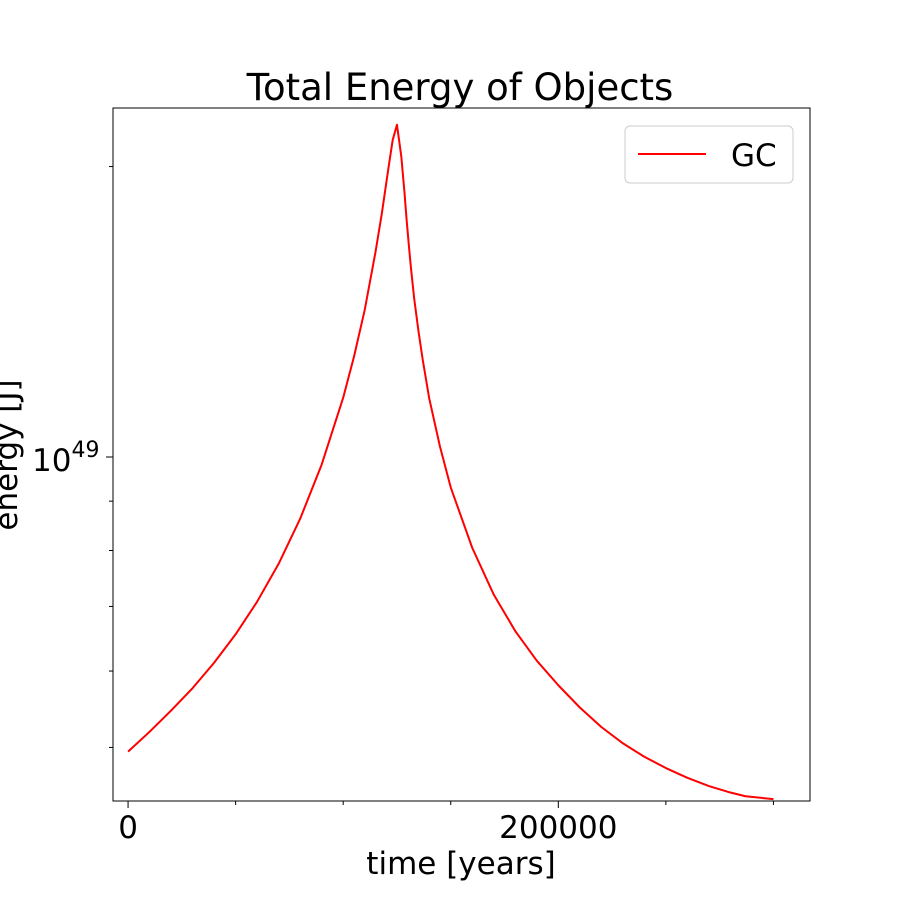 The image size is (900, 900). I want to click on x-axis: 0 200000, so click(446, 823).